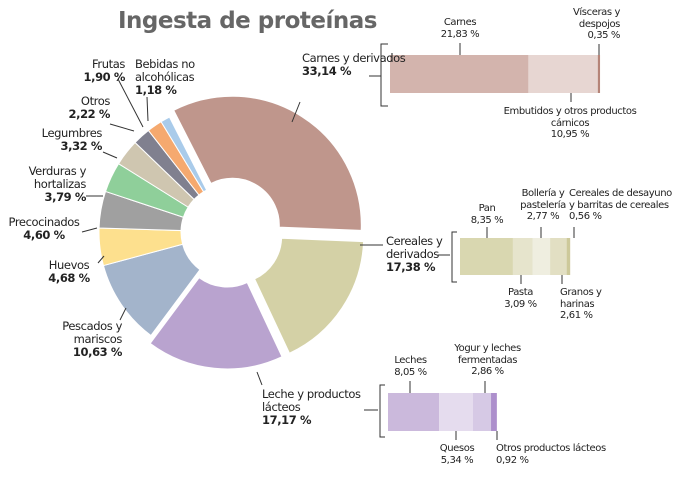 Image resolution: width=680 pixels, height=479 pixels. What do you see at coordinates (414, 412) in the screenshot?
I see `bar-segment-leches` at bounding box center [414, 412].